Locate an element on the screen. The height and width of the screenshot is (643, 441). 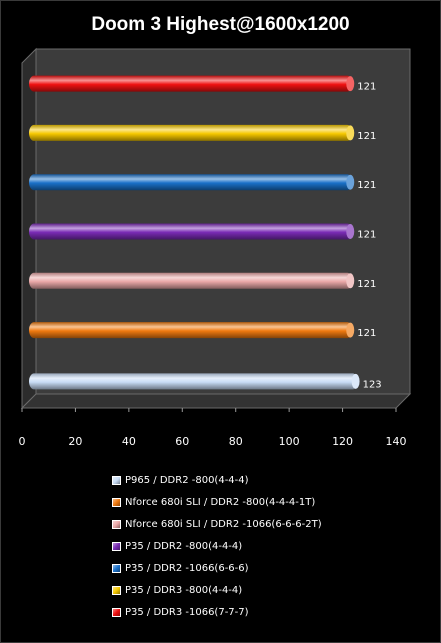
x-tick-label-60: 60 is located at coordinates (182, 441).